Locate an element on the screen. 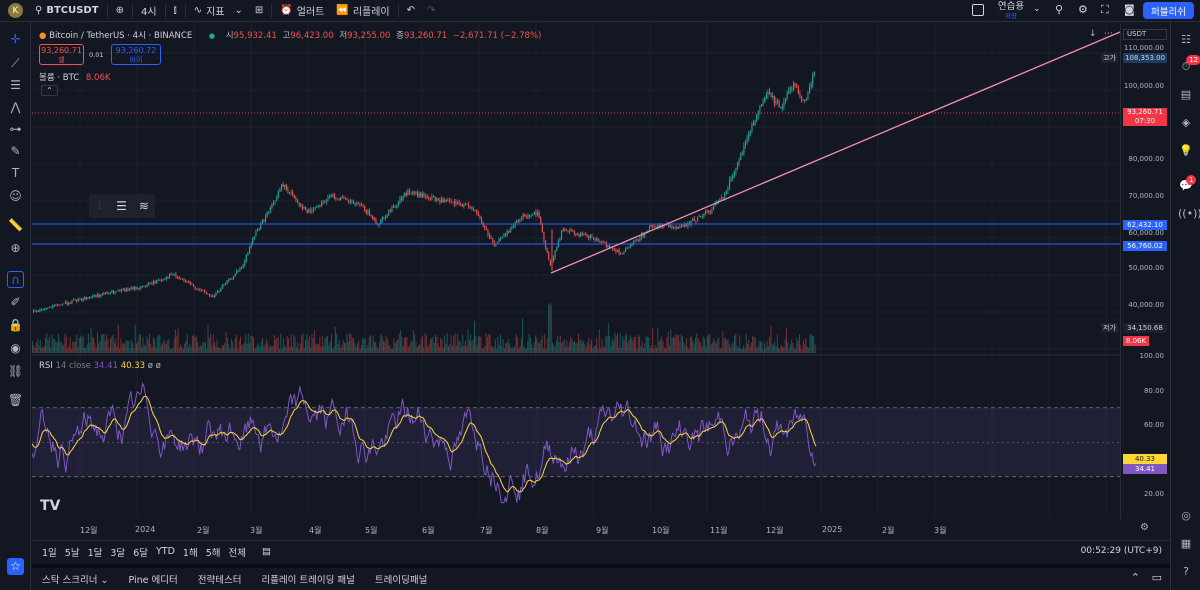 Image resolution: width=1200 pixels, height=590 pixels. symbol-search-button: ⚲ BTCUSDT is located at coordinates (67, 11).